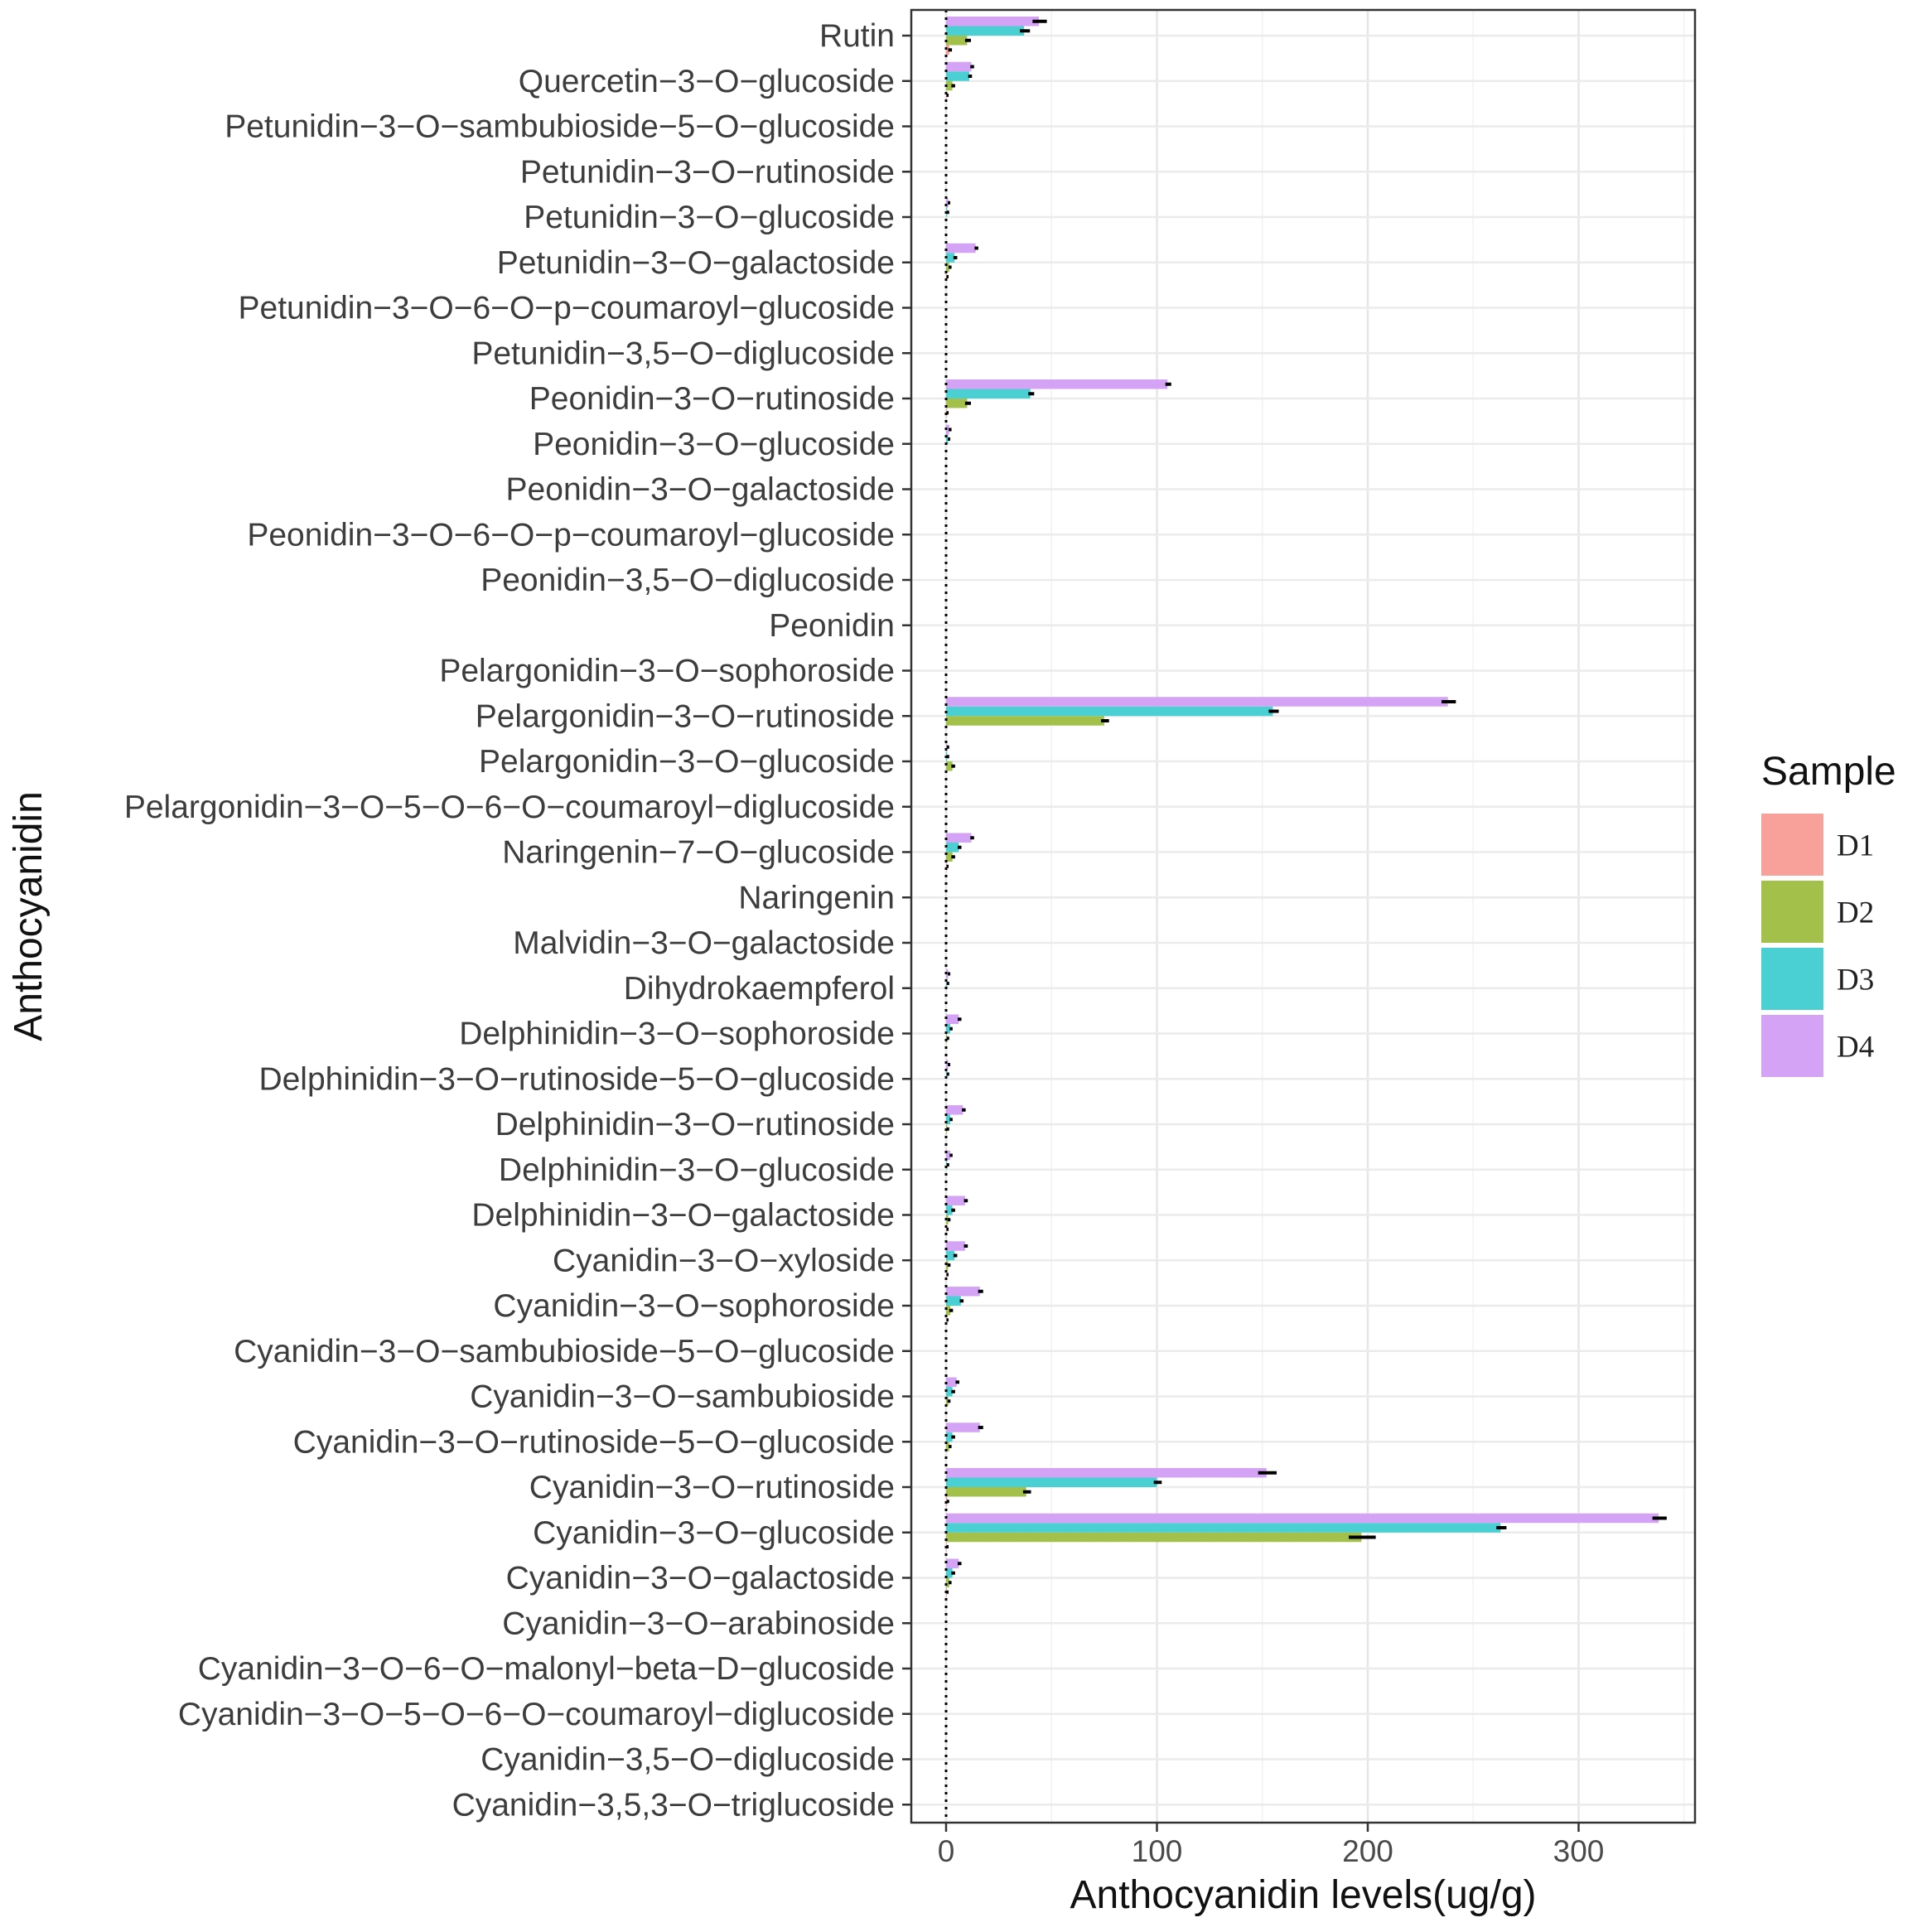 This screenshot has width=1922, height=1932. Describe the element at coordinates (759, 989) in the screenshot. I see `category-label: Dihydrokaempferol` at that location.